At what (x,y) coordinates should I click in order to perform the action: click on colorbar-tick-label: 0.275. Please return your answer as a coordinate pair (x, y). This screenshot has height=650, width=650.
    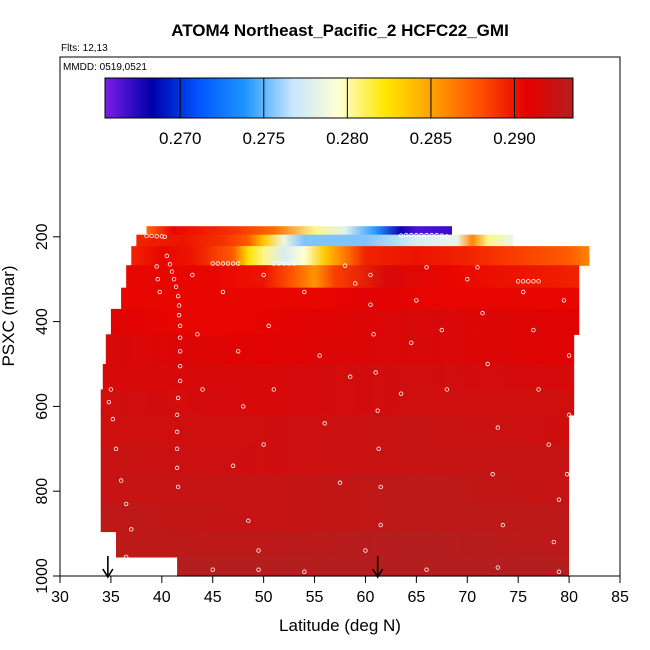
    Looking at the image, I should click on (264, 138).